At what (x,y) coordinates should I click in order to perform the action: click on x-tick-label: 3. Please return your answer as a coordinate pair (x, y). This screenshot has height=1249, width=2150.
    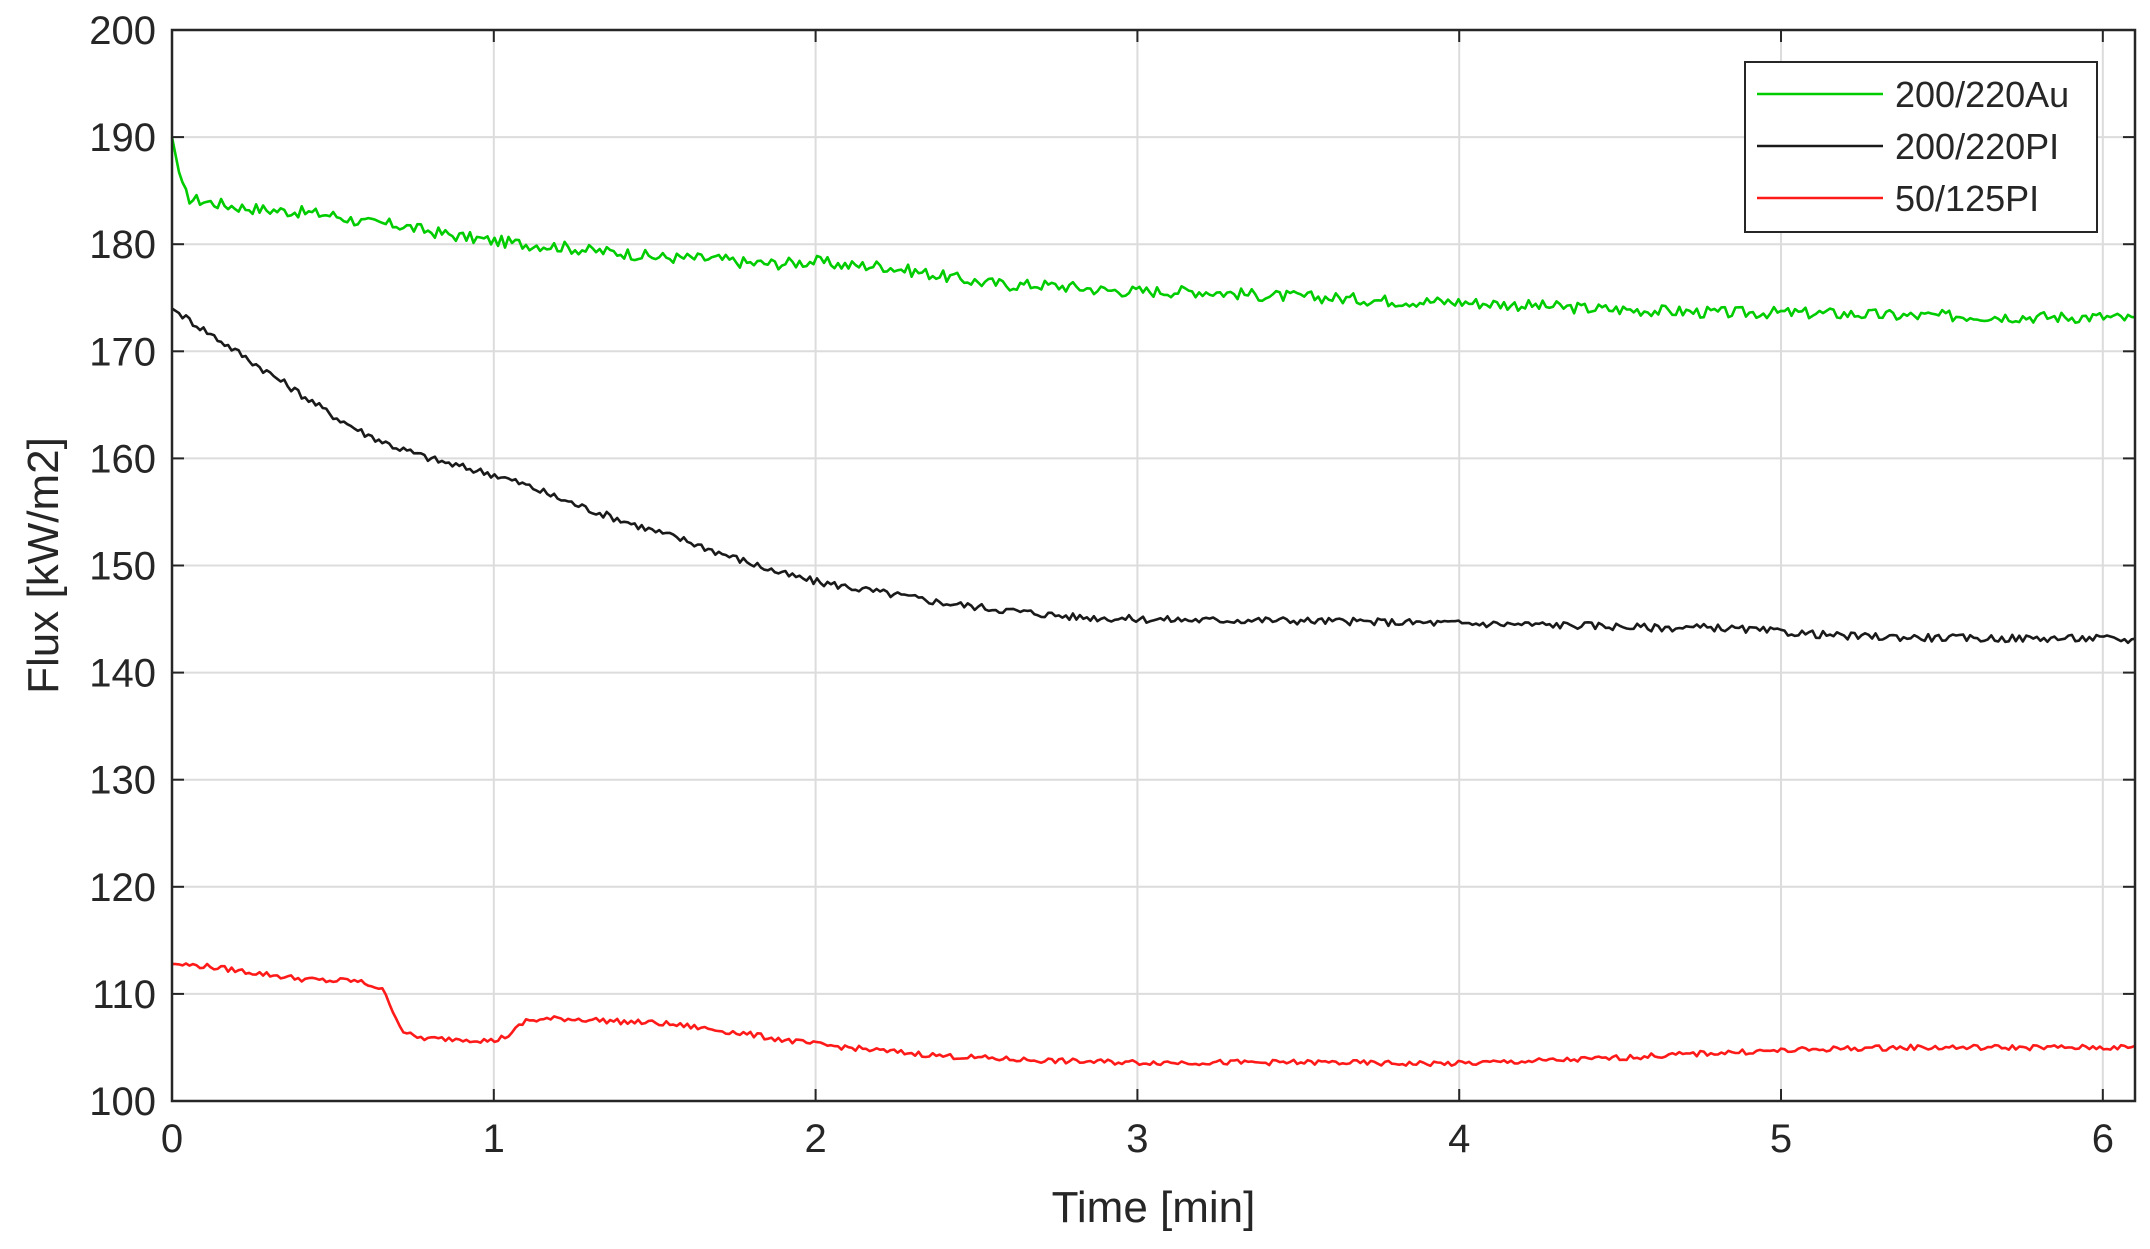
    Looking at the image, I should click on (1137, 1139).